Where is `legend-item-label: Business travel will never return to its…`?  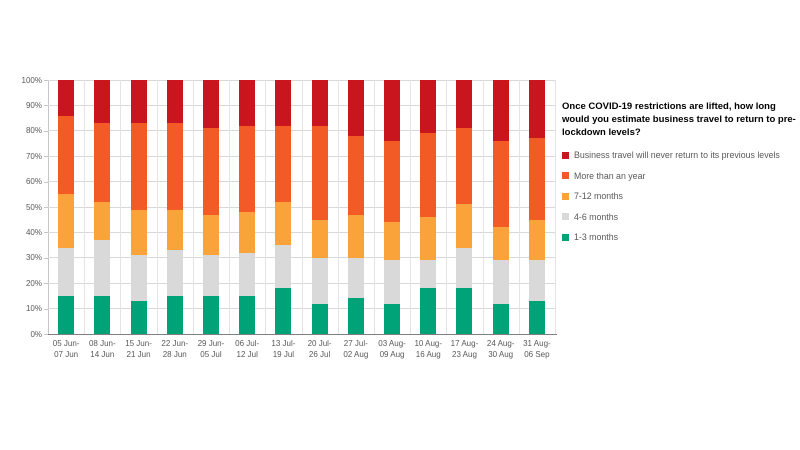
legend-item-label: Business travel will never return to its… is located at coordinates (677, 155).